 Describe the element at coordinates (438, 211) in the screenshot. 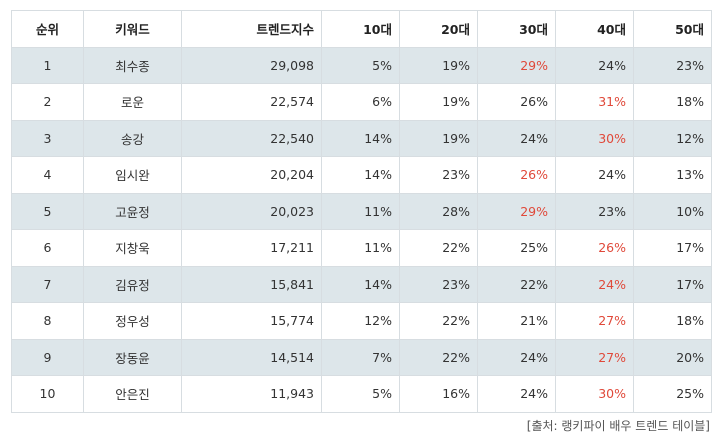

I see `age-20s-cell: 28%` at that location.